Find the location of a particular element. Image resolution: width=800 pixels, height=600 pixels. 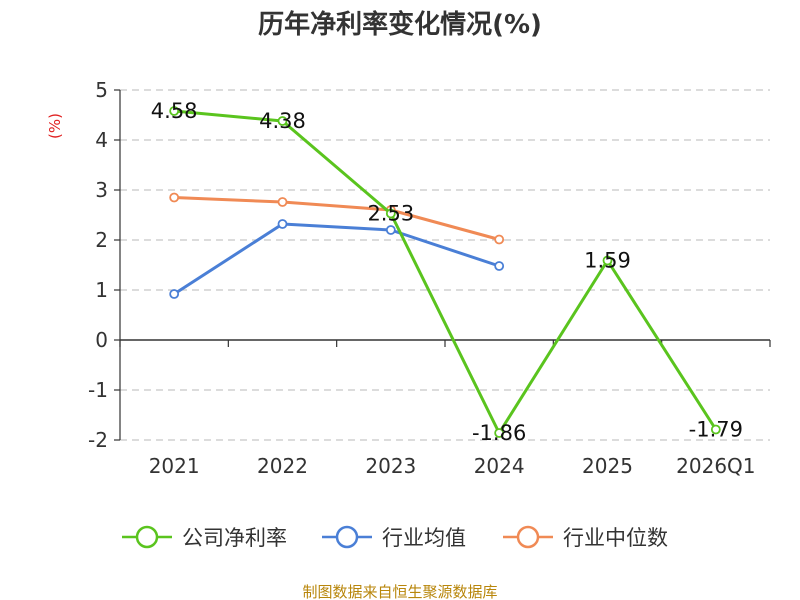

y-axis-unit: (%) is located at coordinates (55, 126).